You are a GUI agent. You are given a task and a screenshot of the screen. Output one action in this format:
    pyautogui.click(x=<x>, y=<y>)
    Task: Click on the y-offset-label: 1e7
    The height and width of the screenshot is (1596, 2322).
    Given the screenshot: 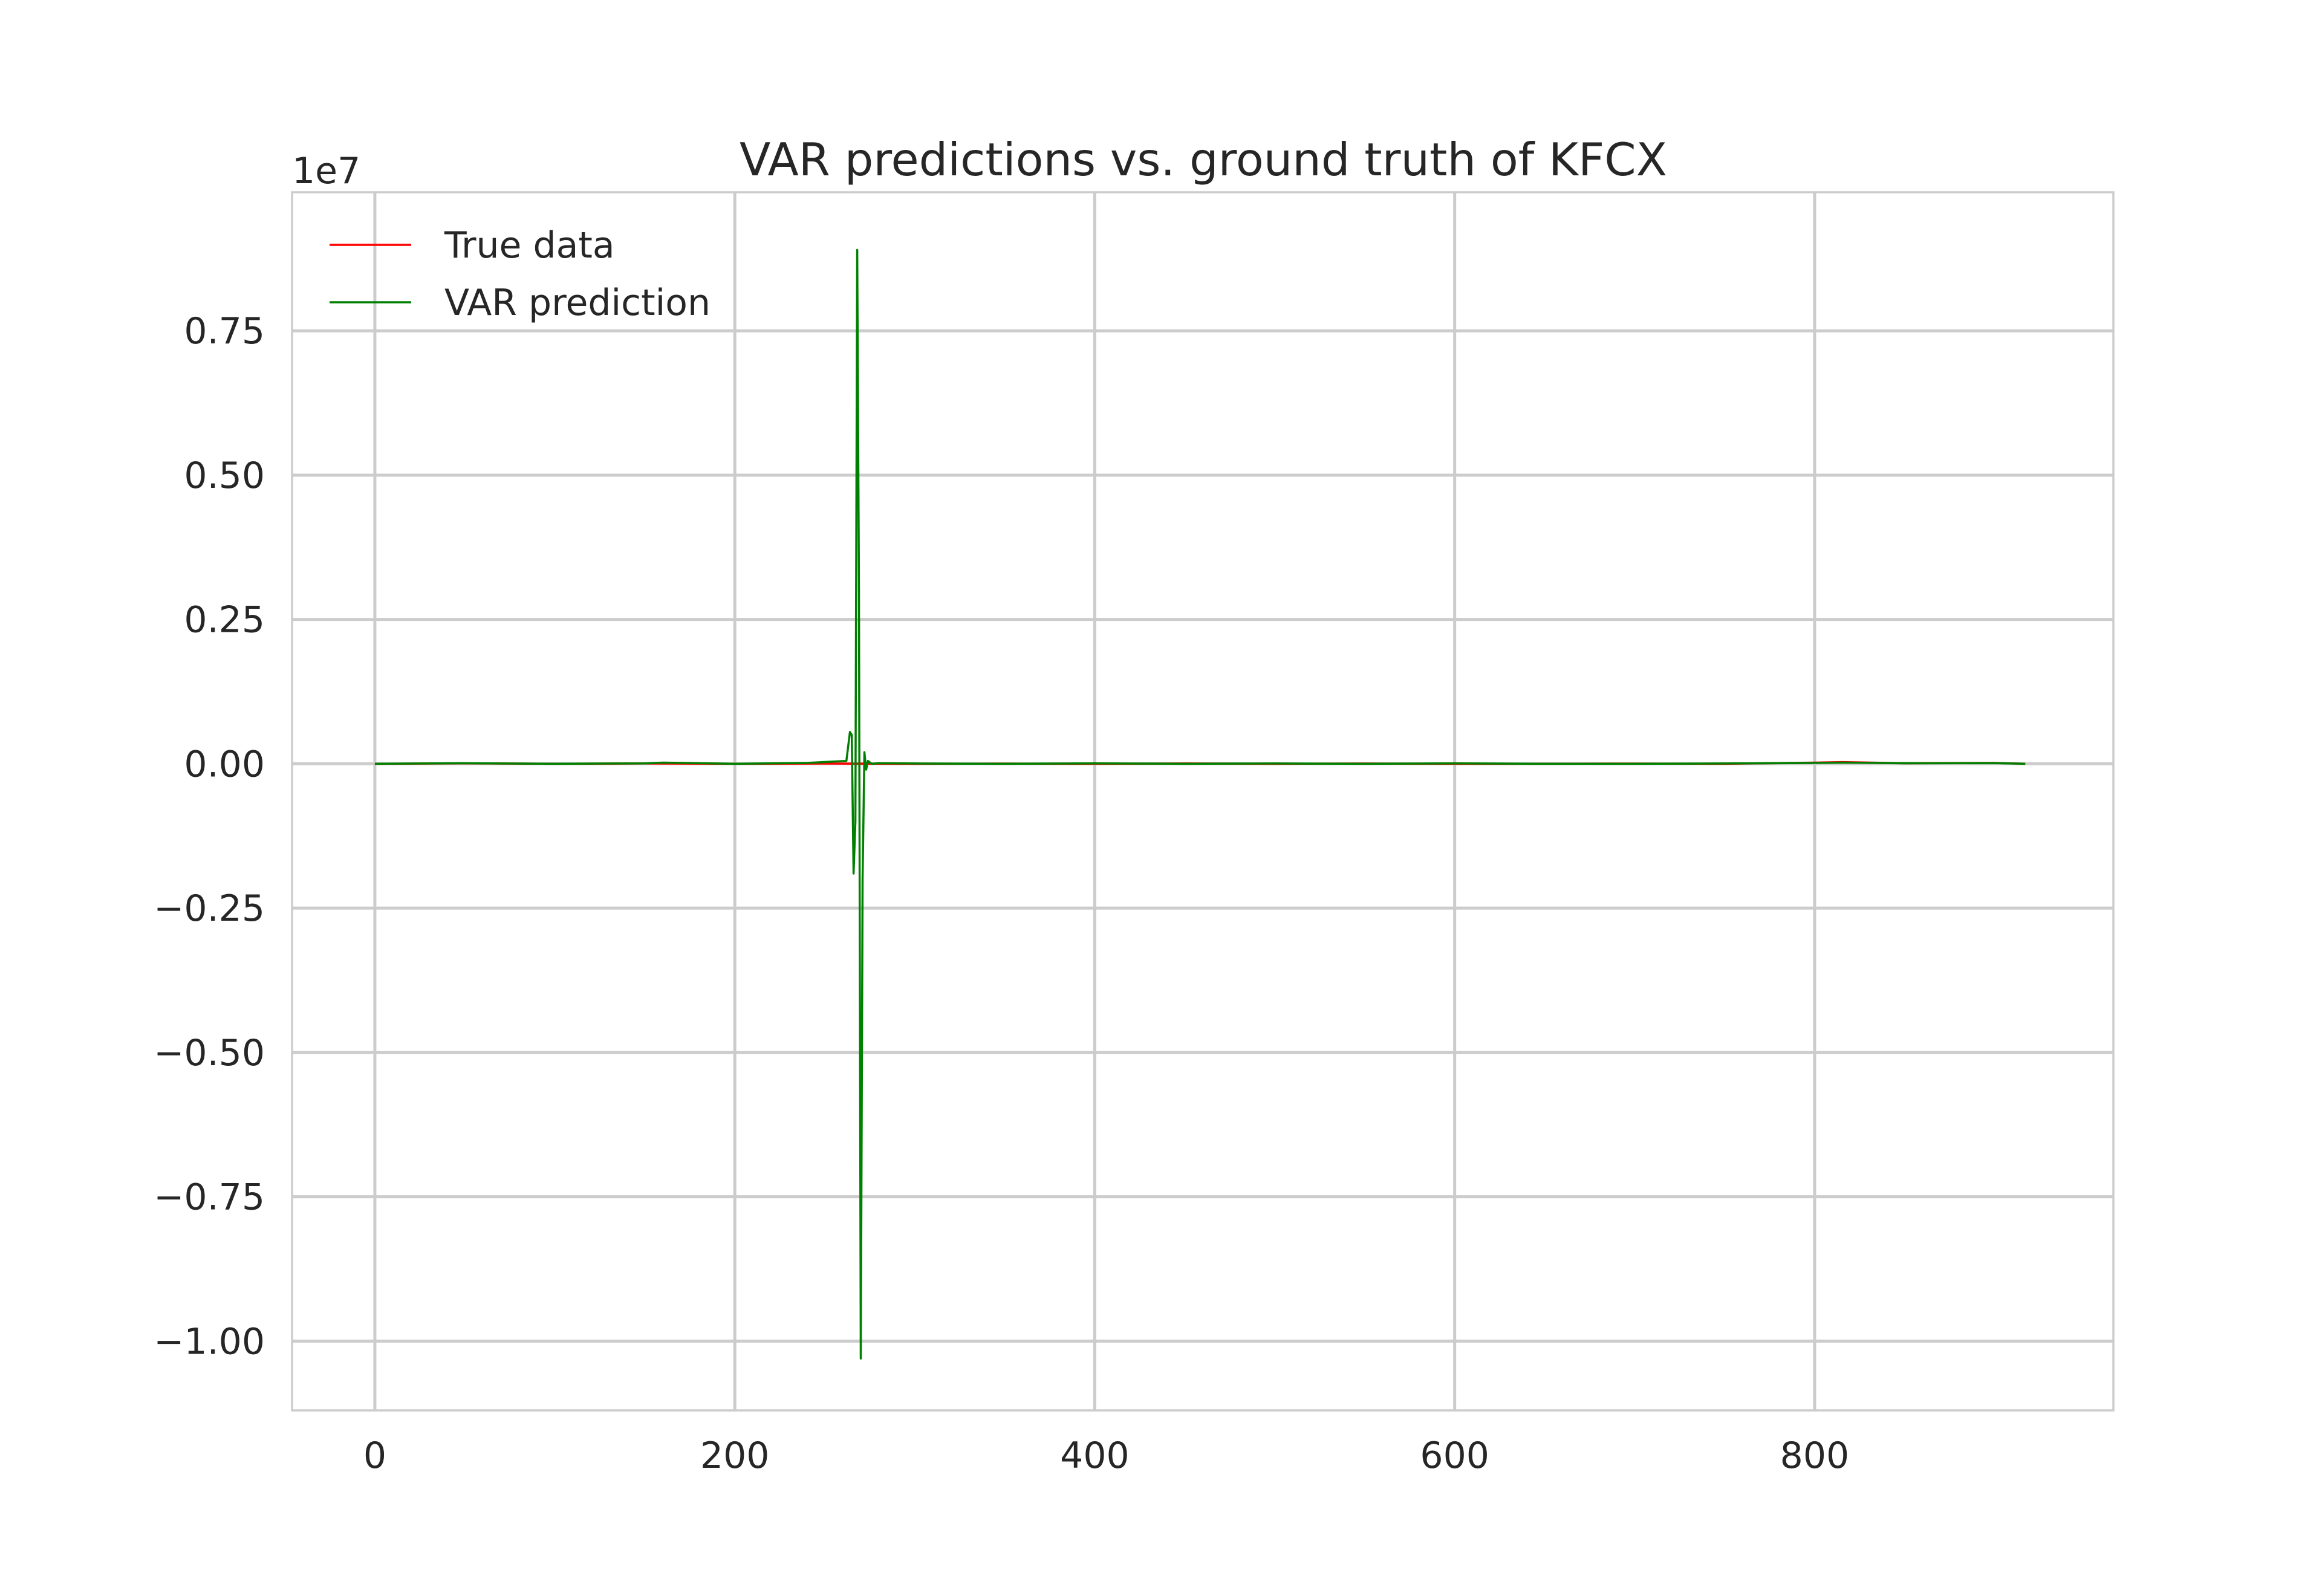 What is the action you would take?
    pyautogui.click(x=326, y=171)
    